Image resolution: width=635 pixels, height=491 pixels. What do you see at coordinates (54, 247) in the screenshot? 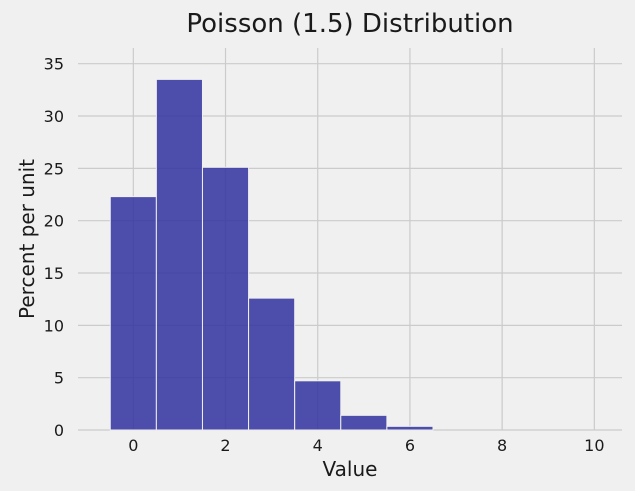
I see `y-tick-labels: 0 5 10 15 20 25 30 35` at bounding box center [54, 247].